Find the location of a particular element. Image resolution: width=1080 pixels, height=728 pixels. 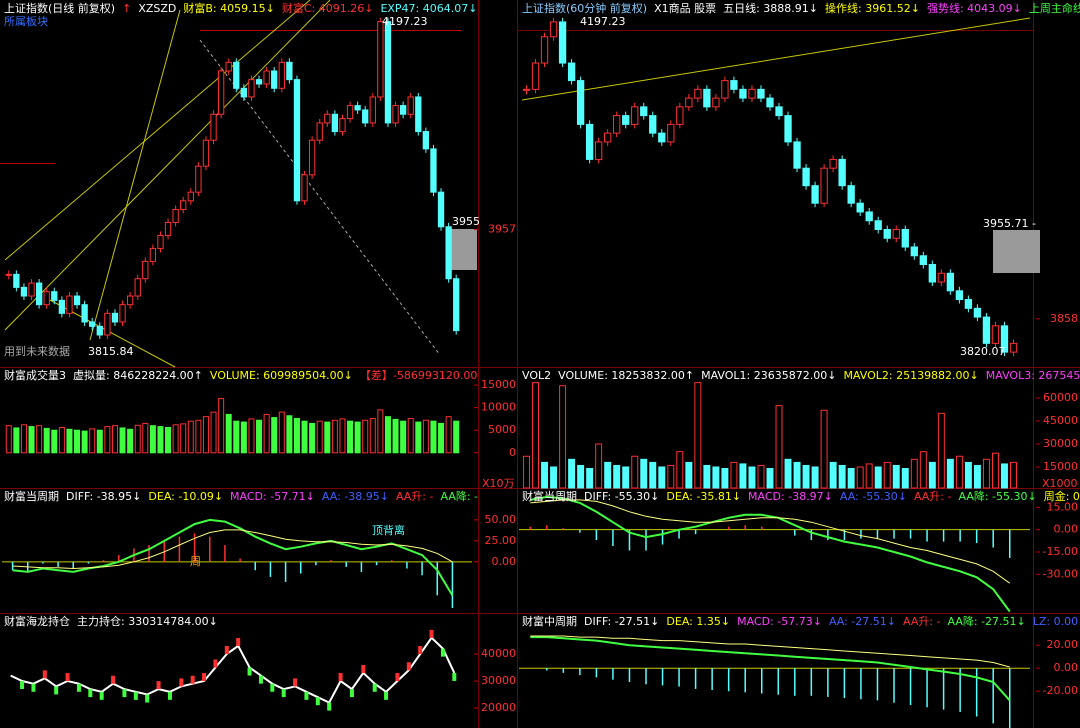

header-item: MACD: -57.73↓ is located at coordinates (779, 621).